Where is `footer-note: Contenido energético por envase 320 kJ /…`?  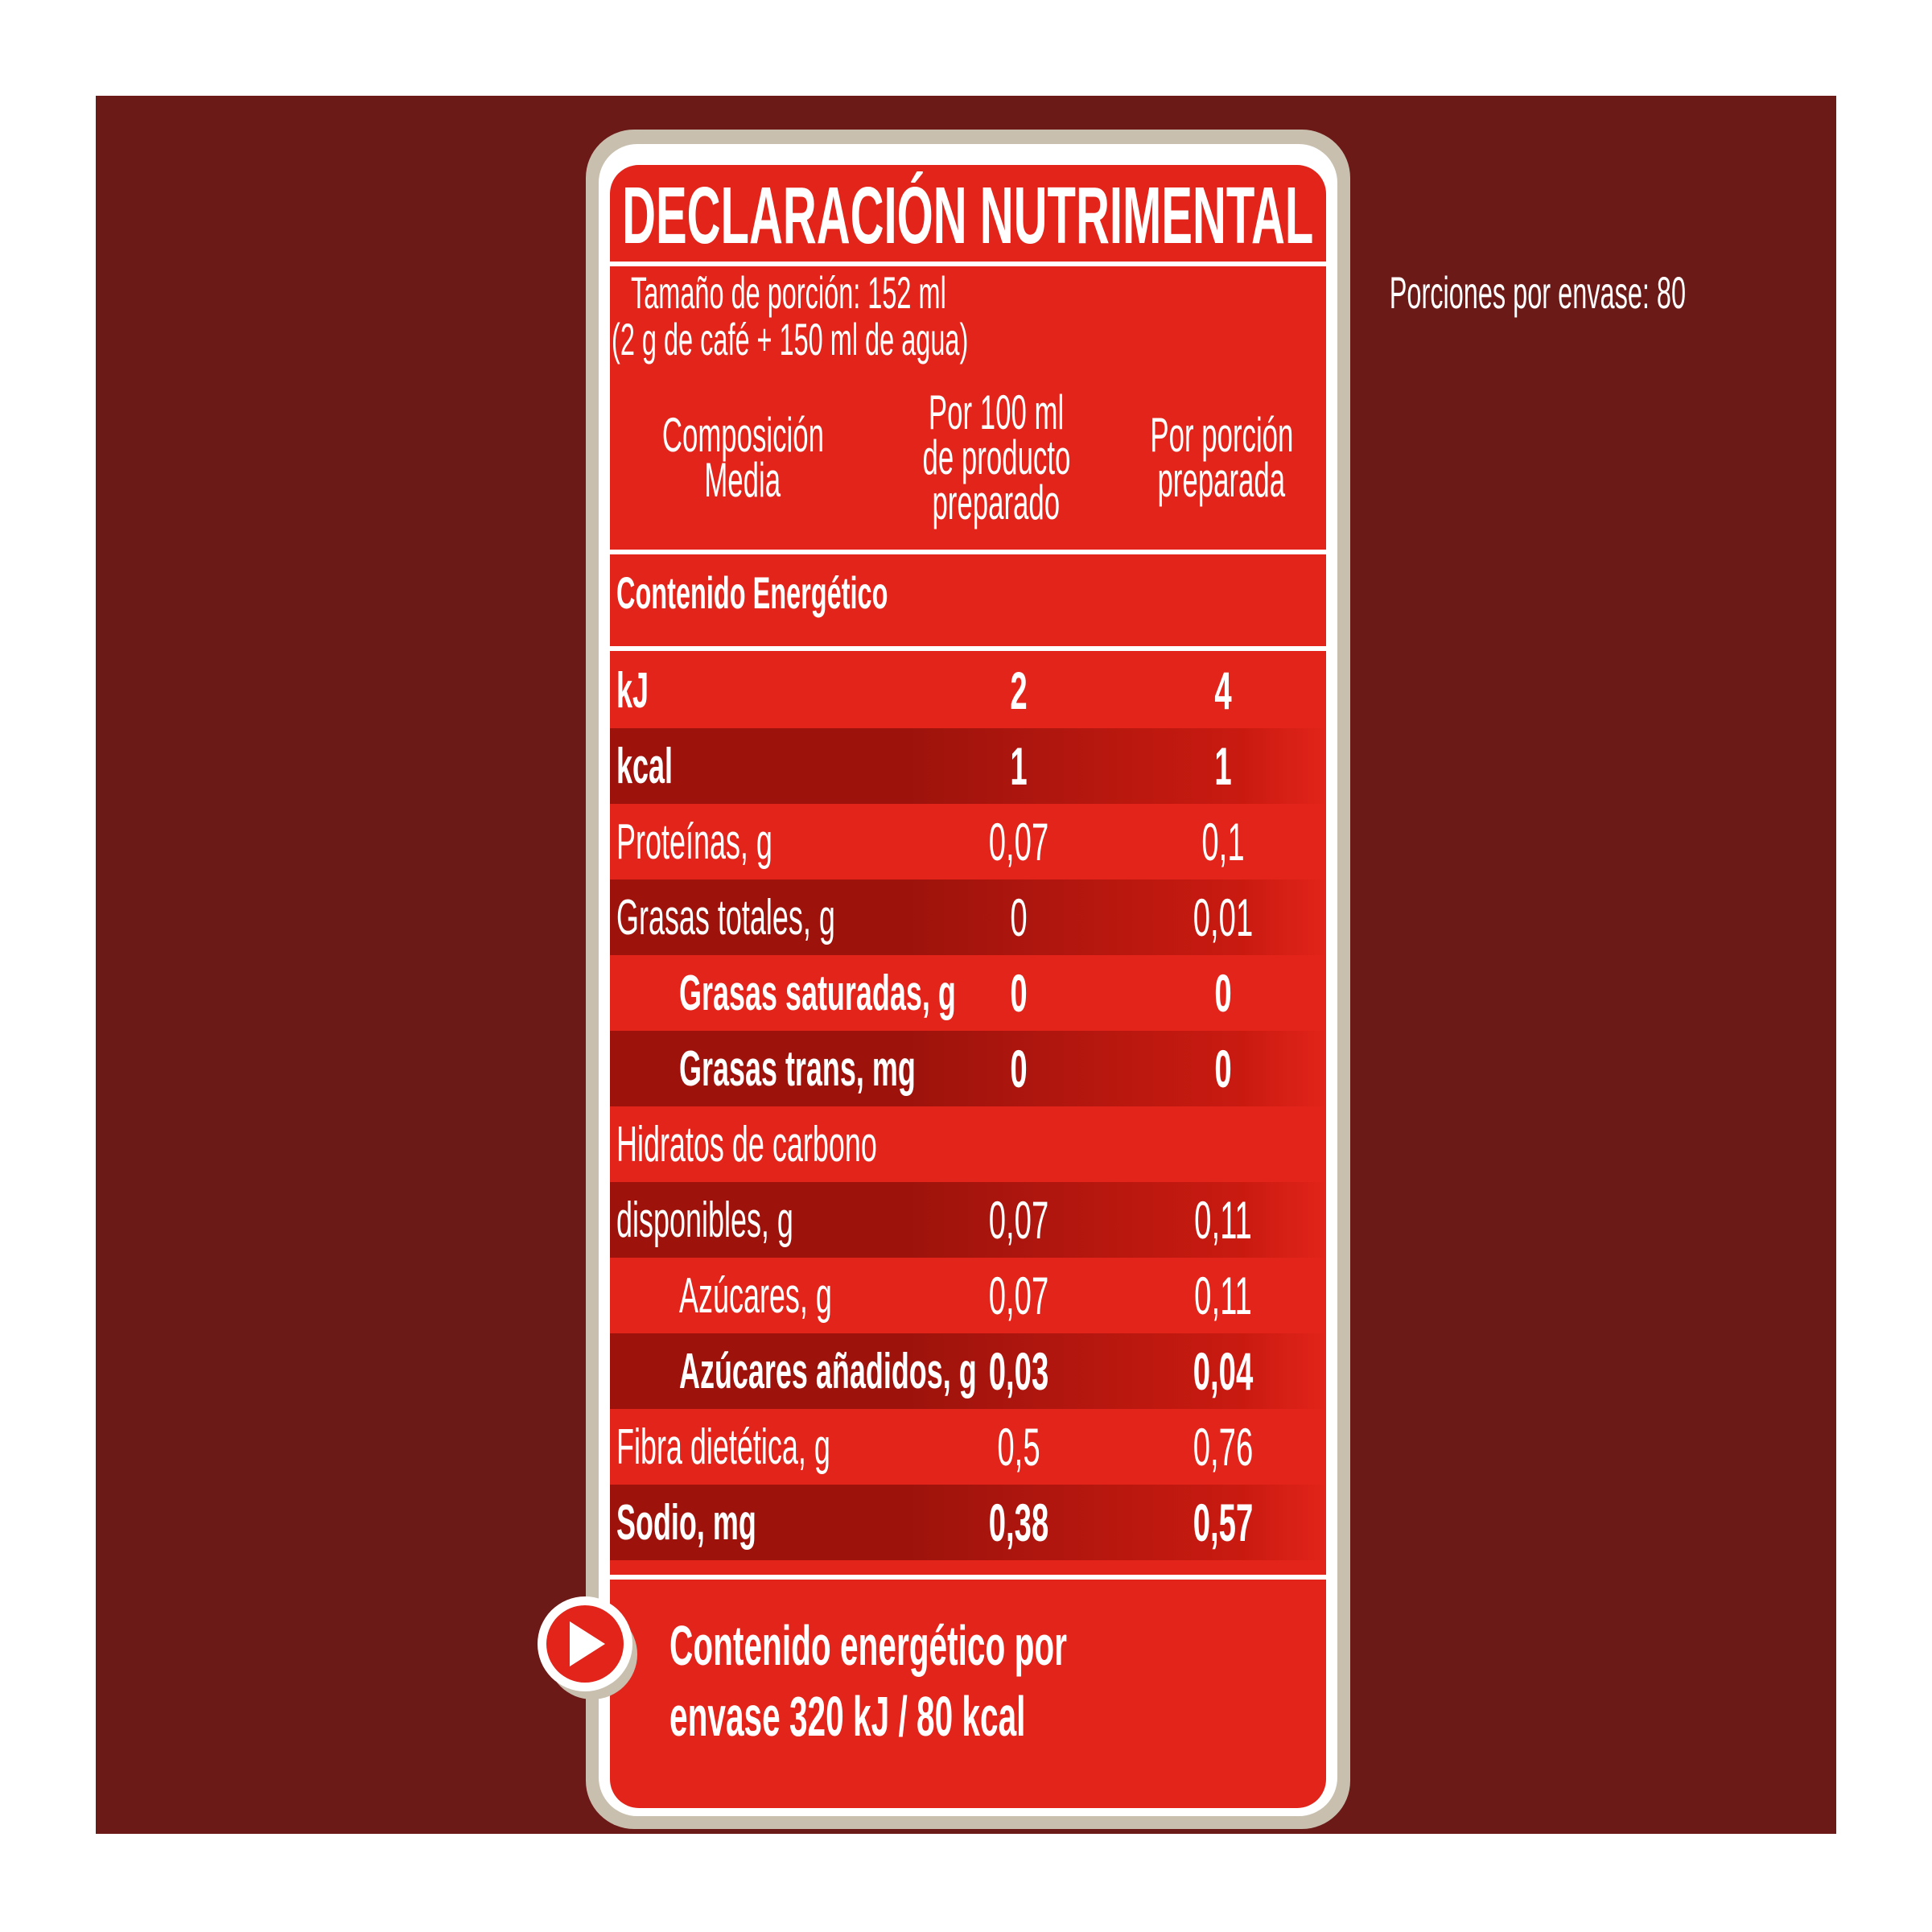 footer-note: Contenido energético por envase 320 kJ /… is located at coordinates (1012, 1681).